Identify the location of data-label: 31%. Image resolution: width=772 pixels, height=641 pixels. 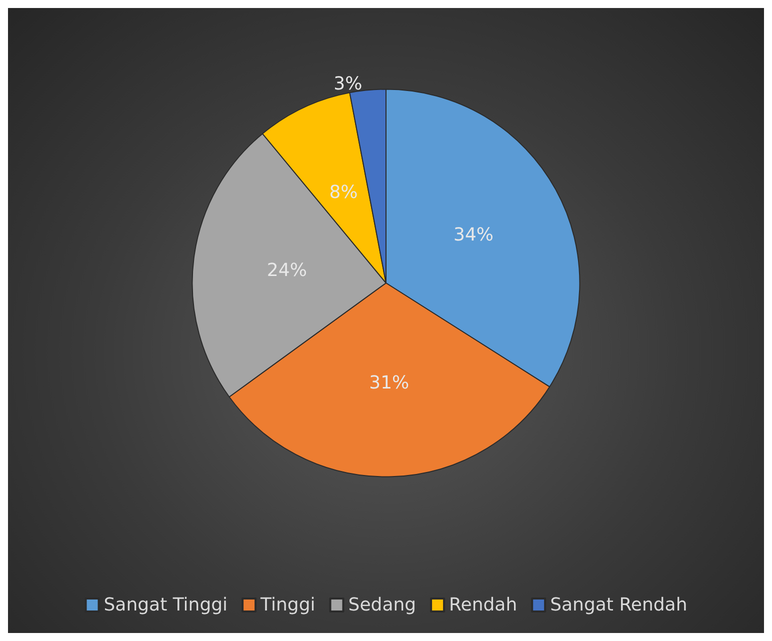
(389, 383).